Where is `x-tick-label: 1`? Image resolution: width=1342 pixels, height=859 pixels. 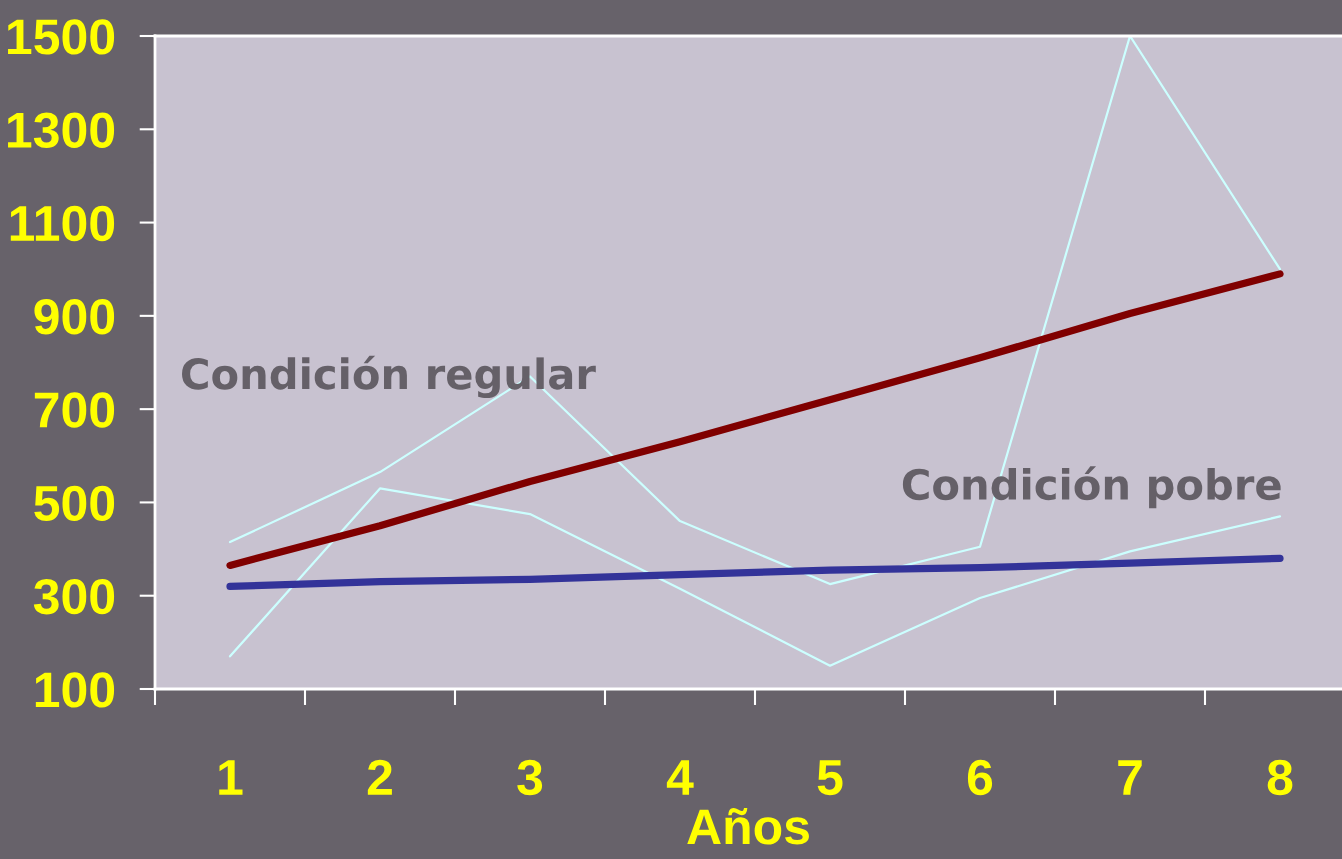
x-tick-label: 1 is located at coordinates (231, 777).